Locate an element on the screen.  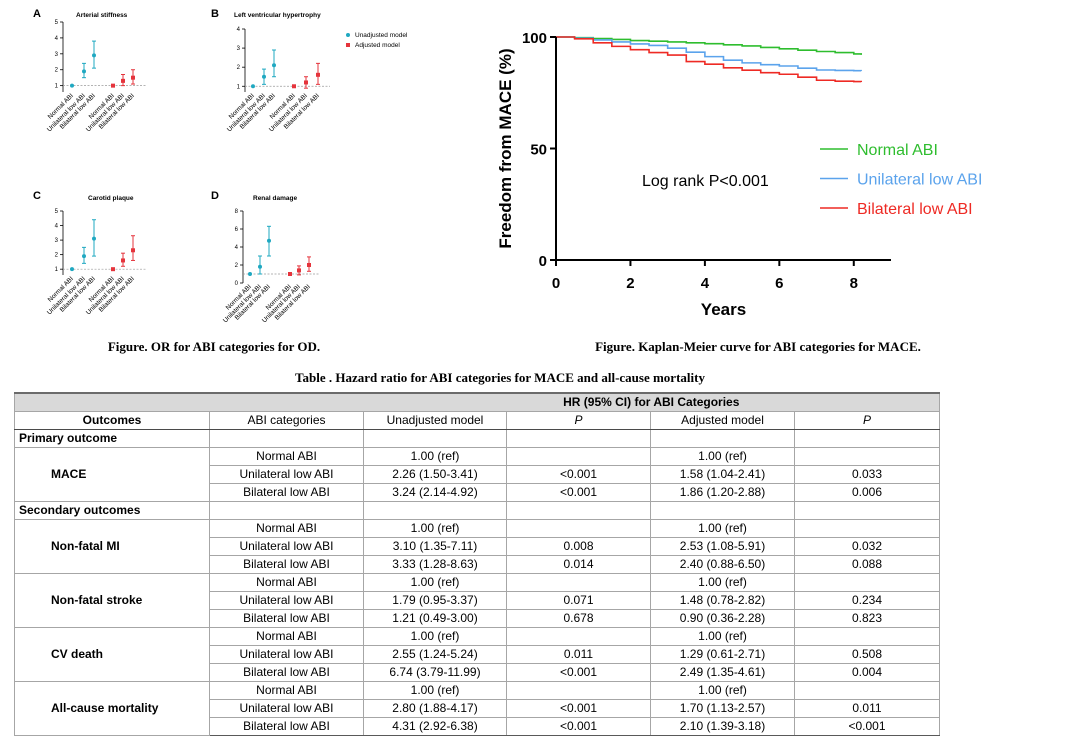
section-label: Secondary outcomes is located at coordinates (112, 510).